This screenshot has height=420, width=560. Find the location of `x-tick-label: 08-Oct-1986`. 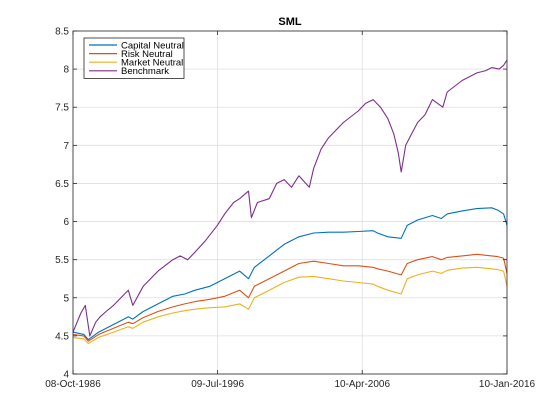

x-tick-label: 08-Oct-1986 is located at coordinates (73, 384).